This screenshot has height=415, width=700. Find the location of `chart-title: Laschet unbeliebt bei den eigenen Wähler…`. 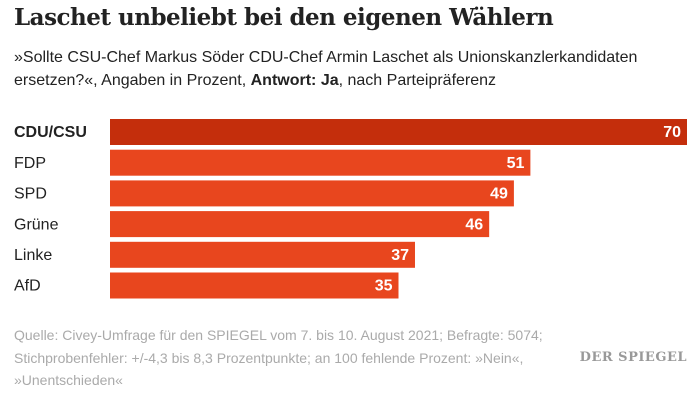

chart-title: Laschet unbeliebt bei den eigenen Wähler… is located at coordinates (284, 17).